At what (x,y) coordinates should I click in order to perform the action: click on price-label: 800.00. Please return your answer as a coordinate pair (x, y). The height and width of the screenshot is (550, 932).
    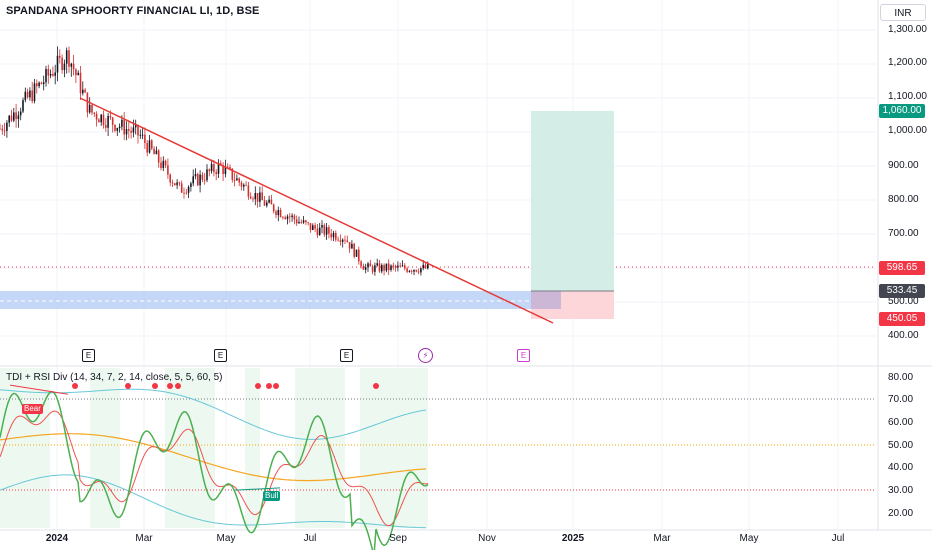
    Looking at the image, I should click on (903, 199).